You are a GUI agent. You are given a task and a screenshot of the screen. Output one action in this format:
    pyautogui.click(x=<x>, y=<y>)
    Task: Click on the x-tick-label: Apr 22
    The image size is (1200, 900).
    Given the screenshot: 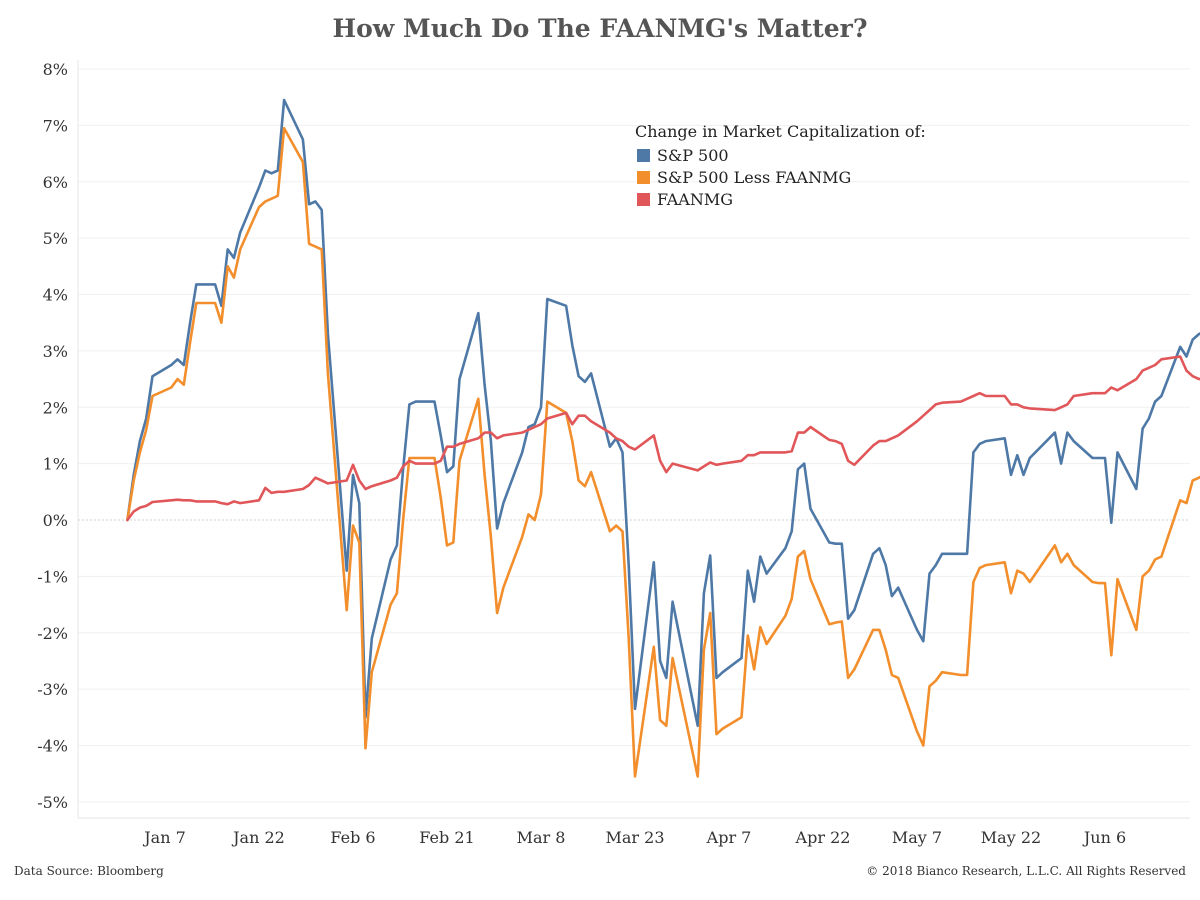 What is the action you would take?
    pyautogui.click(x=823, y=837)
    